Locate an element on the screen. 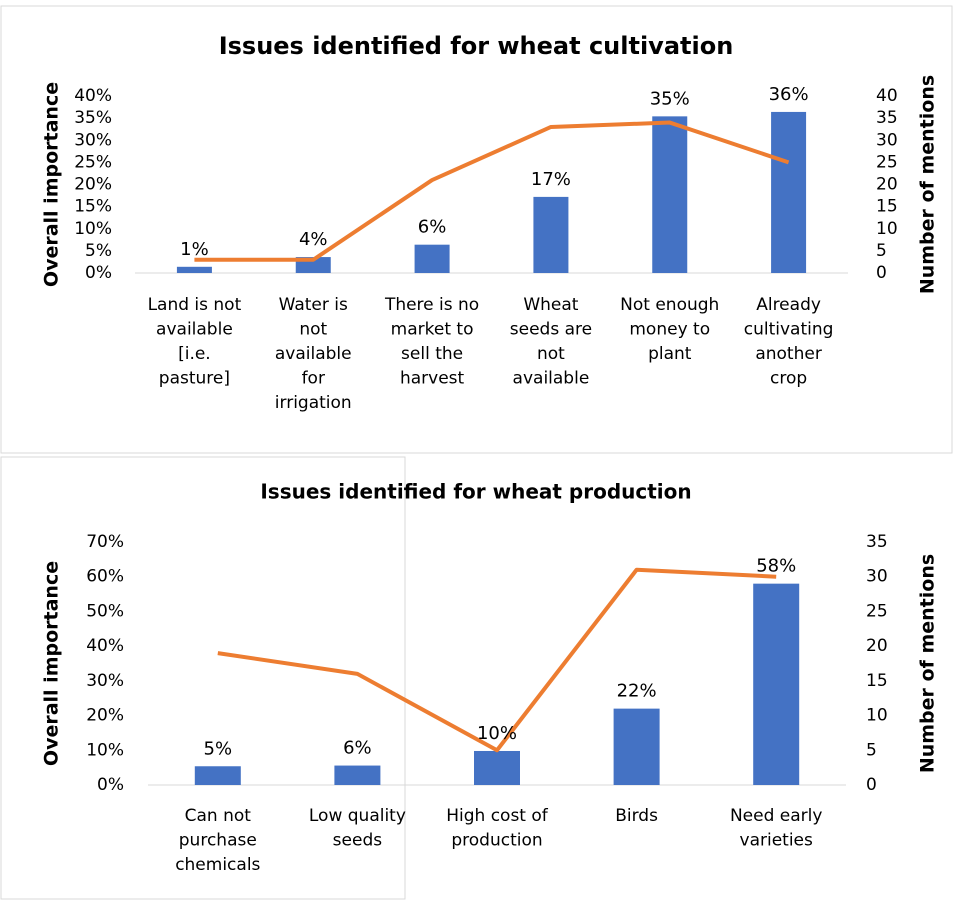 This screenshot has width=953, height=900. y-tick-label: 15% is located at coordinates (93, 207).